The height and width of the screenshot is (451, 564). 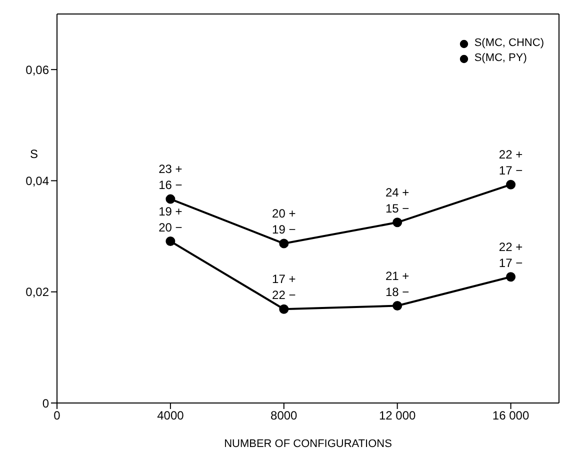 I want to click on x-tick-label: 8000, so click(x=284, y=415).